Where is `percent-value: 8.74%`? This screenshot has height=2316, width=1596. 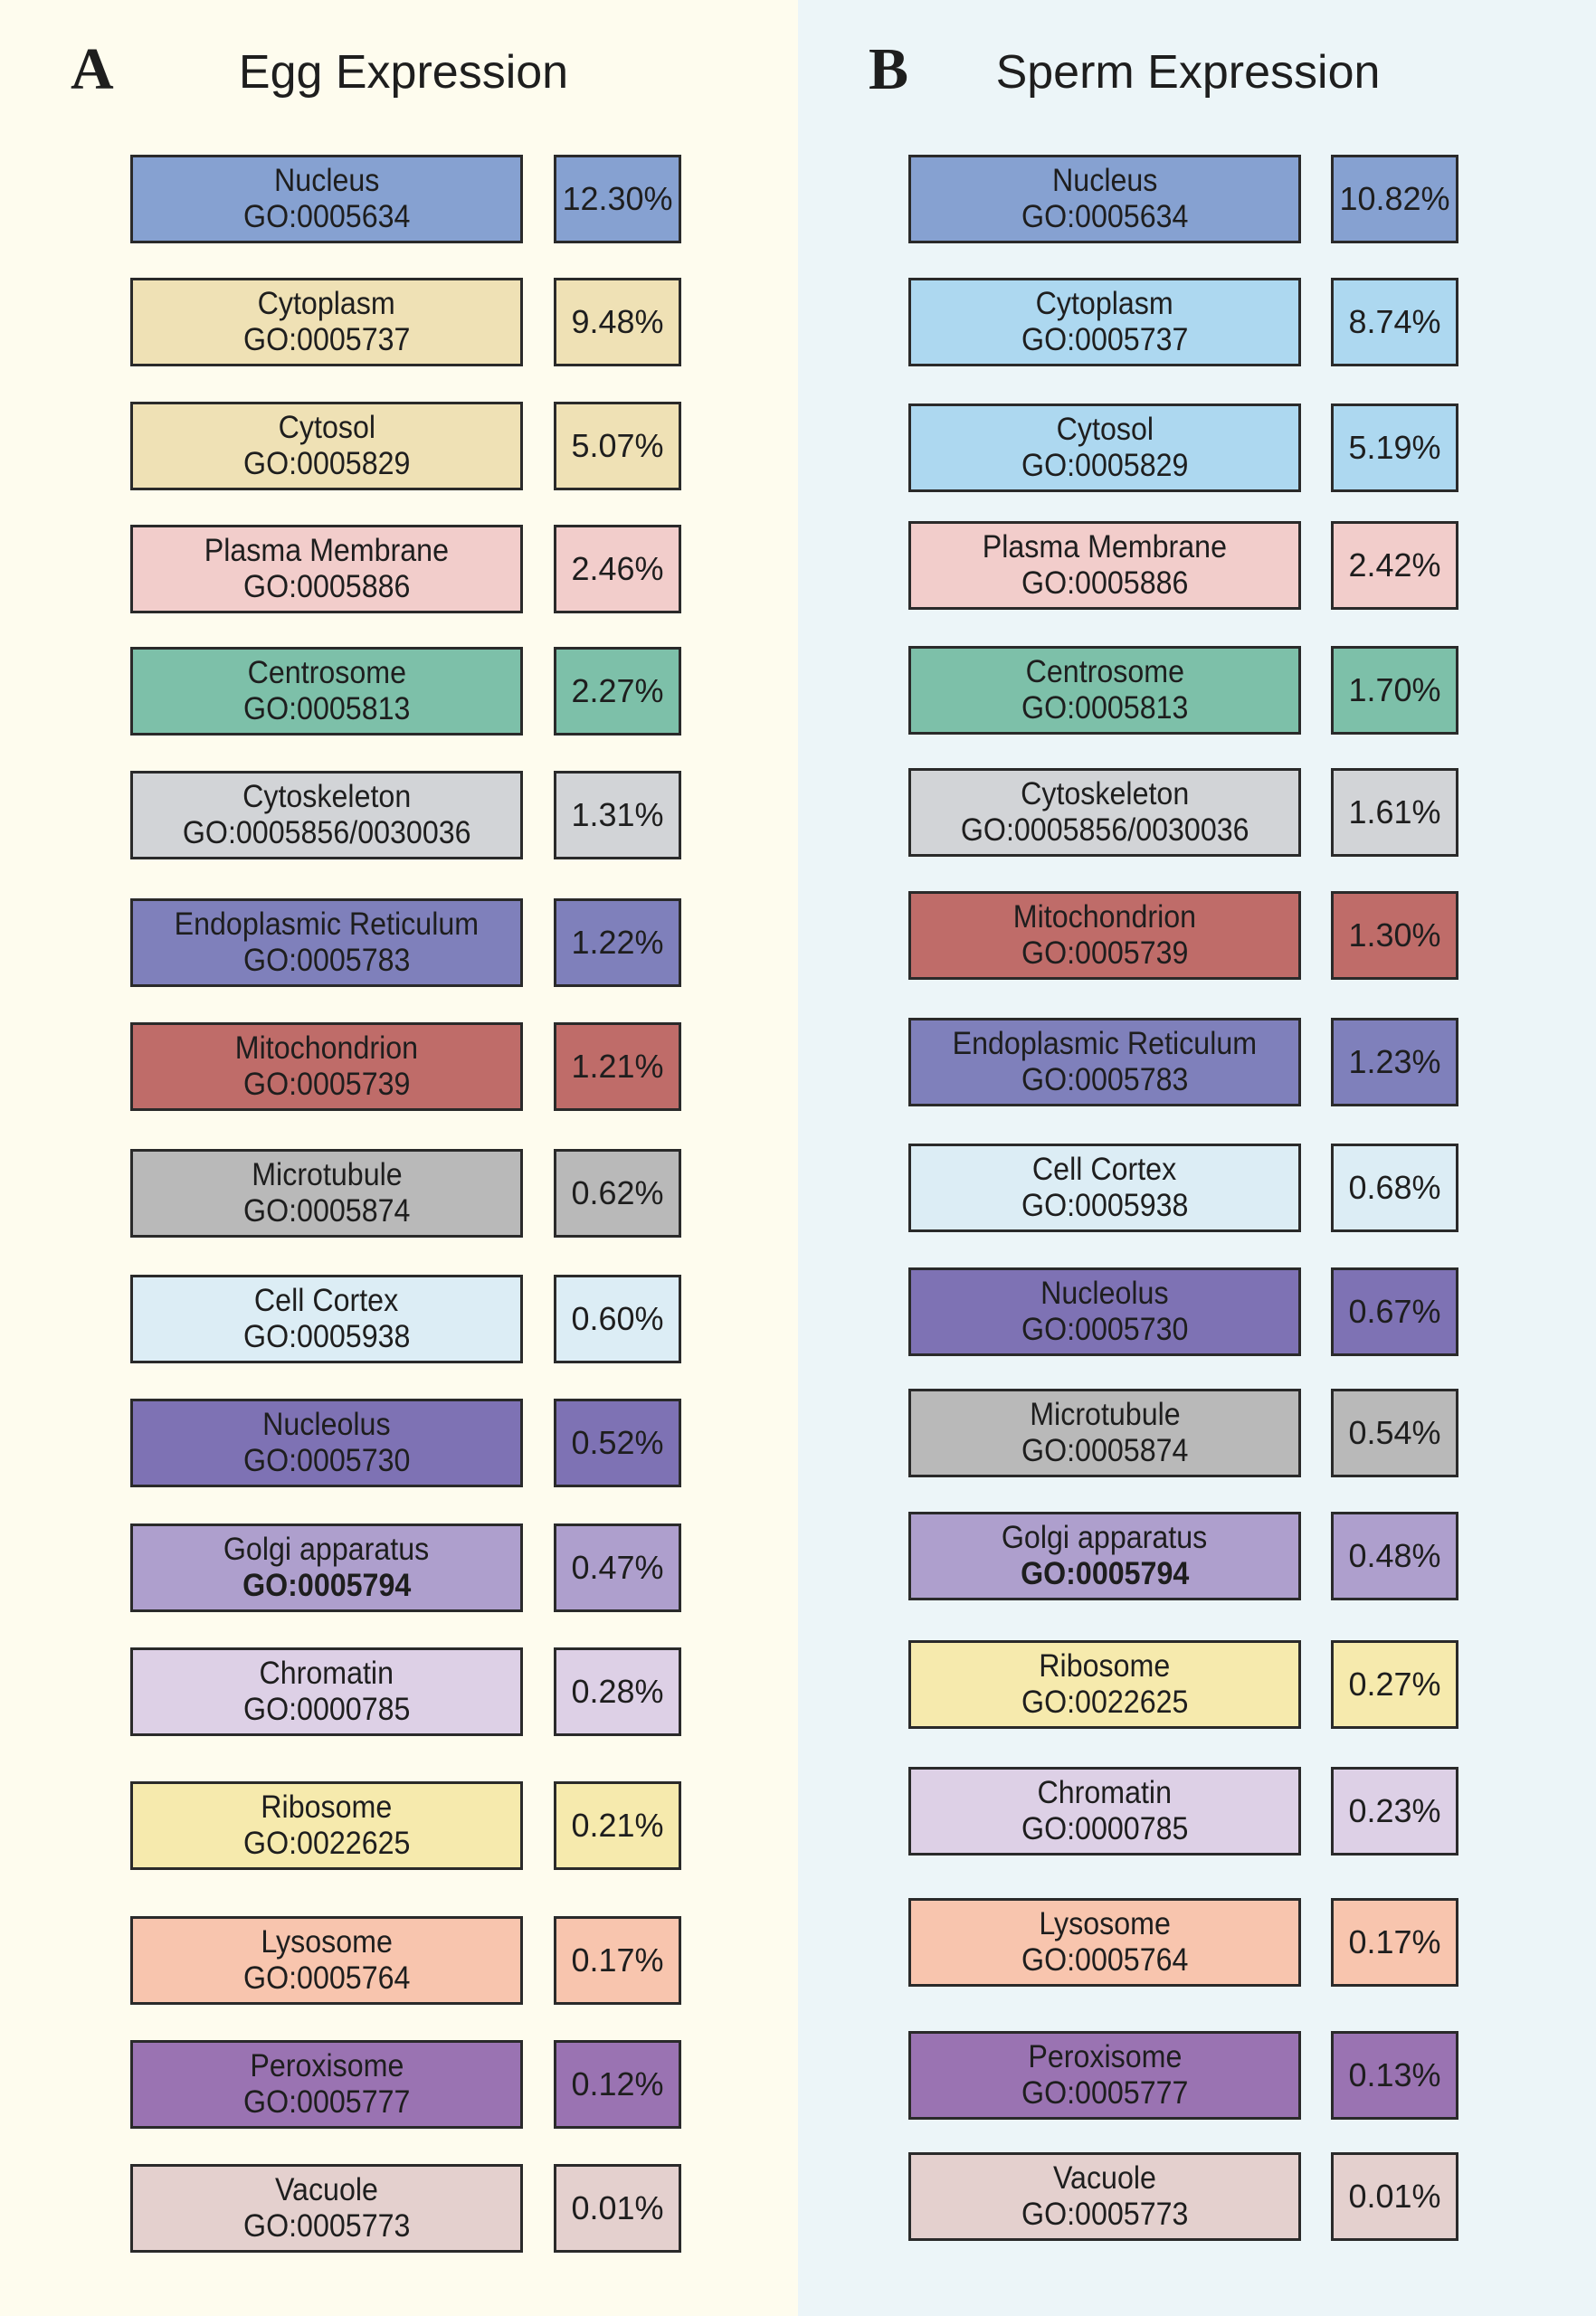 percent-value: 8.74% is located at coordinates (1394, 322).